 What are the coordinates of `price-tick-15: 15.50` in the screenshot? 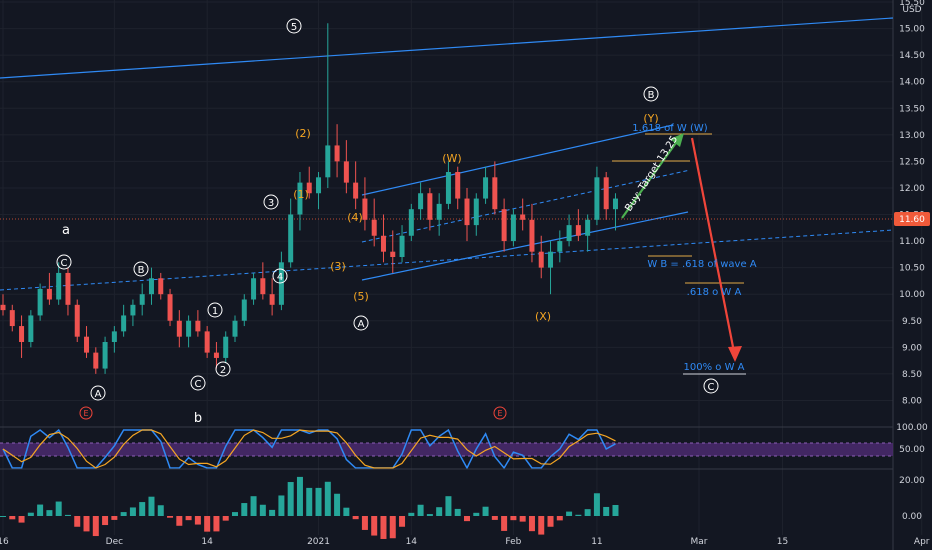 It's located at (912, 4).